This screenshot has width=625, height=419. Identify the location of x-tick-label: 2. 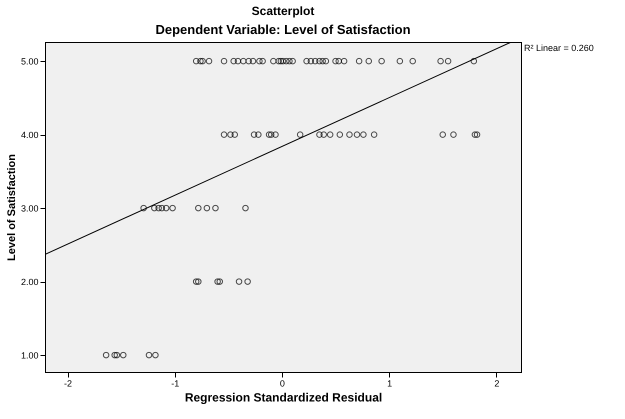
(497, 383).